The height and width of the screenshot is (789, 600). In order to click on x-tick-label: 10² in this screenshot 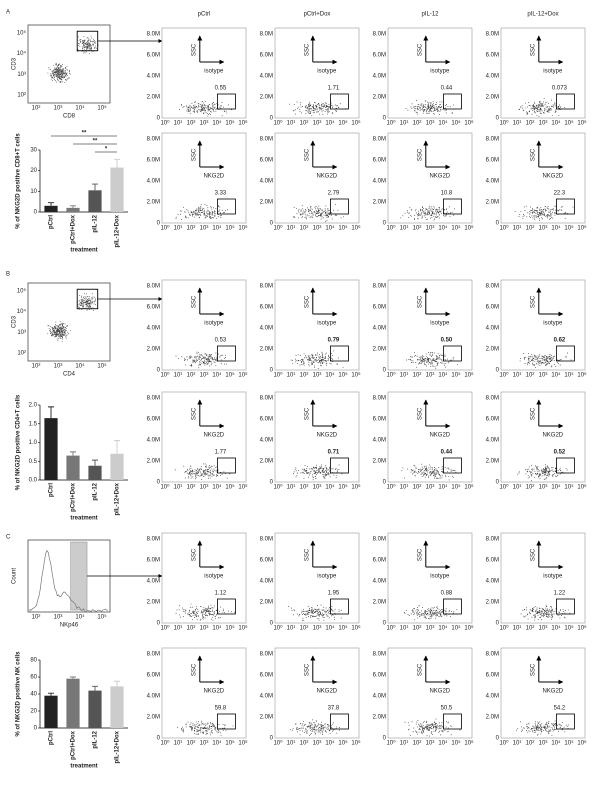, I will do `click(36, 109)`.